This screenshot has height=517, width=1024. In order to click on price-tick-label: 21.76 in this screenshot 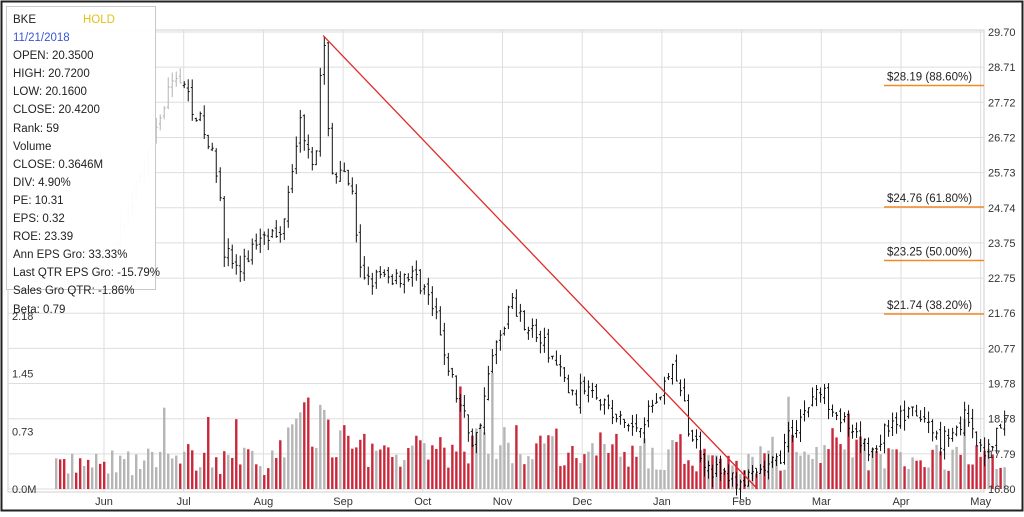, I will do `click(1002, 314)`.